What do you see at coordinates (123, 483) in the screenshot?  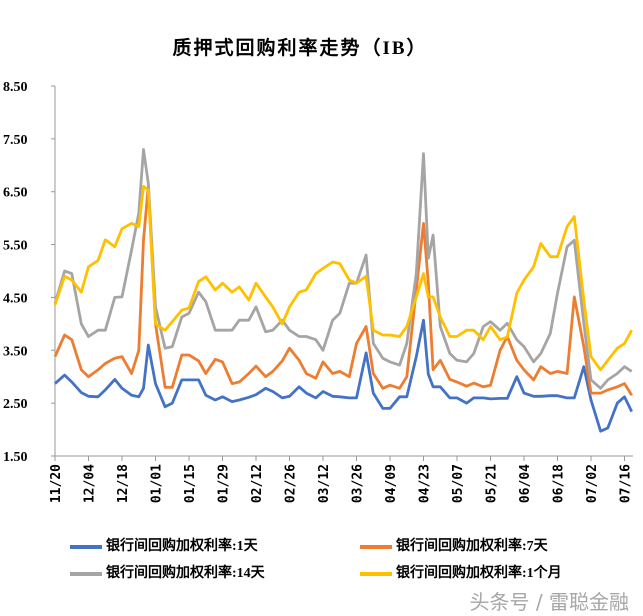 I see `x-tick-label: 12/18` at bounding box center [123, 483].